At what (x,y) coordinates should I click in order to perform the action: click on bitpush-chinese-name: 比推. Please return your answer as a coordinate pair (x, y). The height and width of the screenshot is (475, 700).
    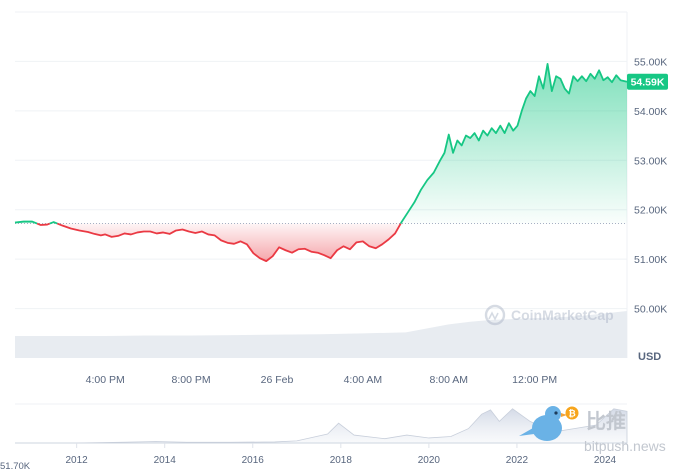
    Looking at the image, I should click on (606, 421).